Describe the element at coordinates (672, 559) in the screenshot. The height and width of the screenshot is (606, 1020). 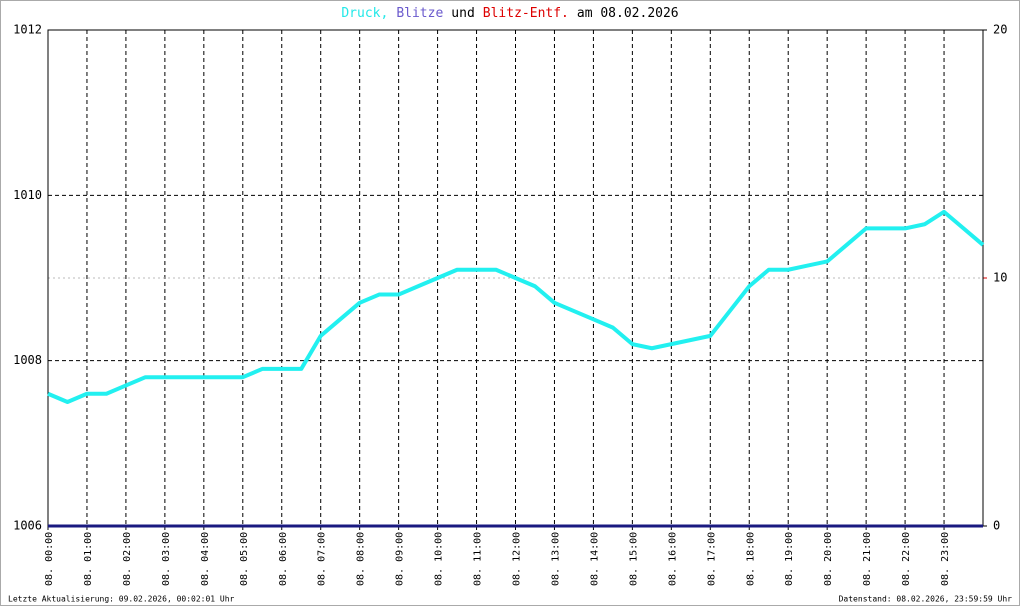
I see `x-tick-label: 08. 16:00` at that location.